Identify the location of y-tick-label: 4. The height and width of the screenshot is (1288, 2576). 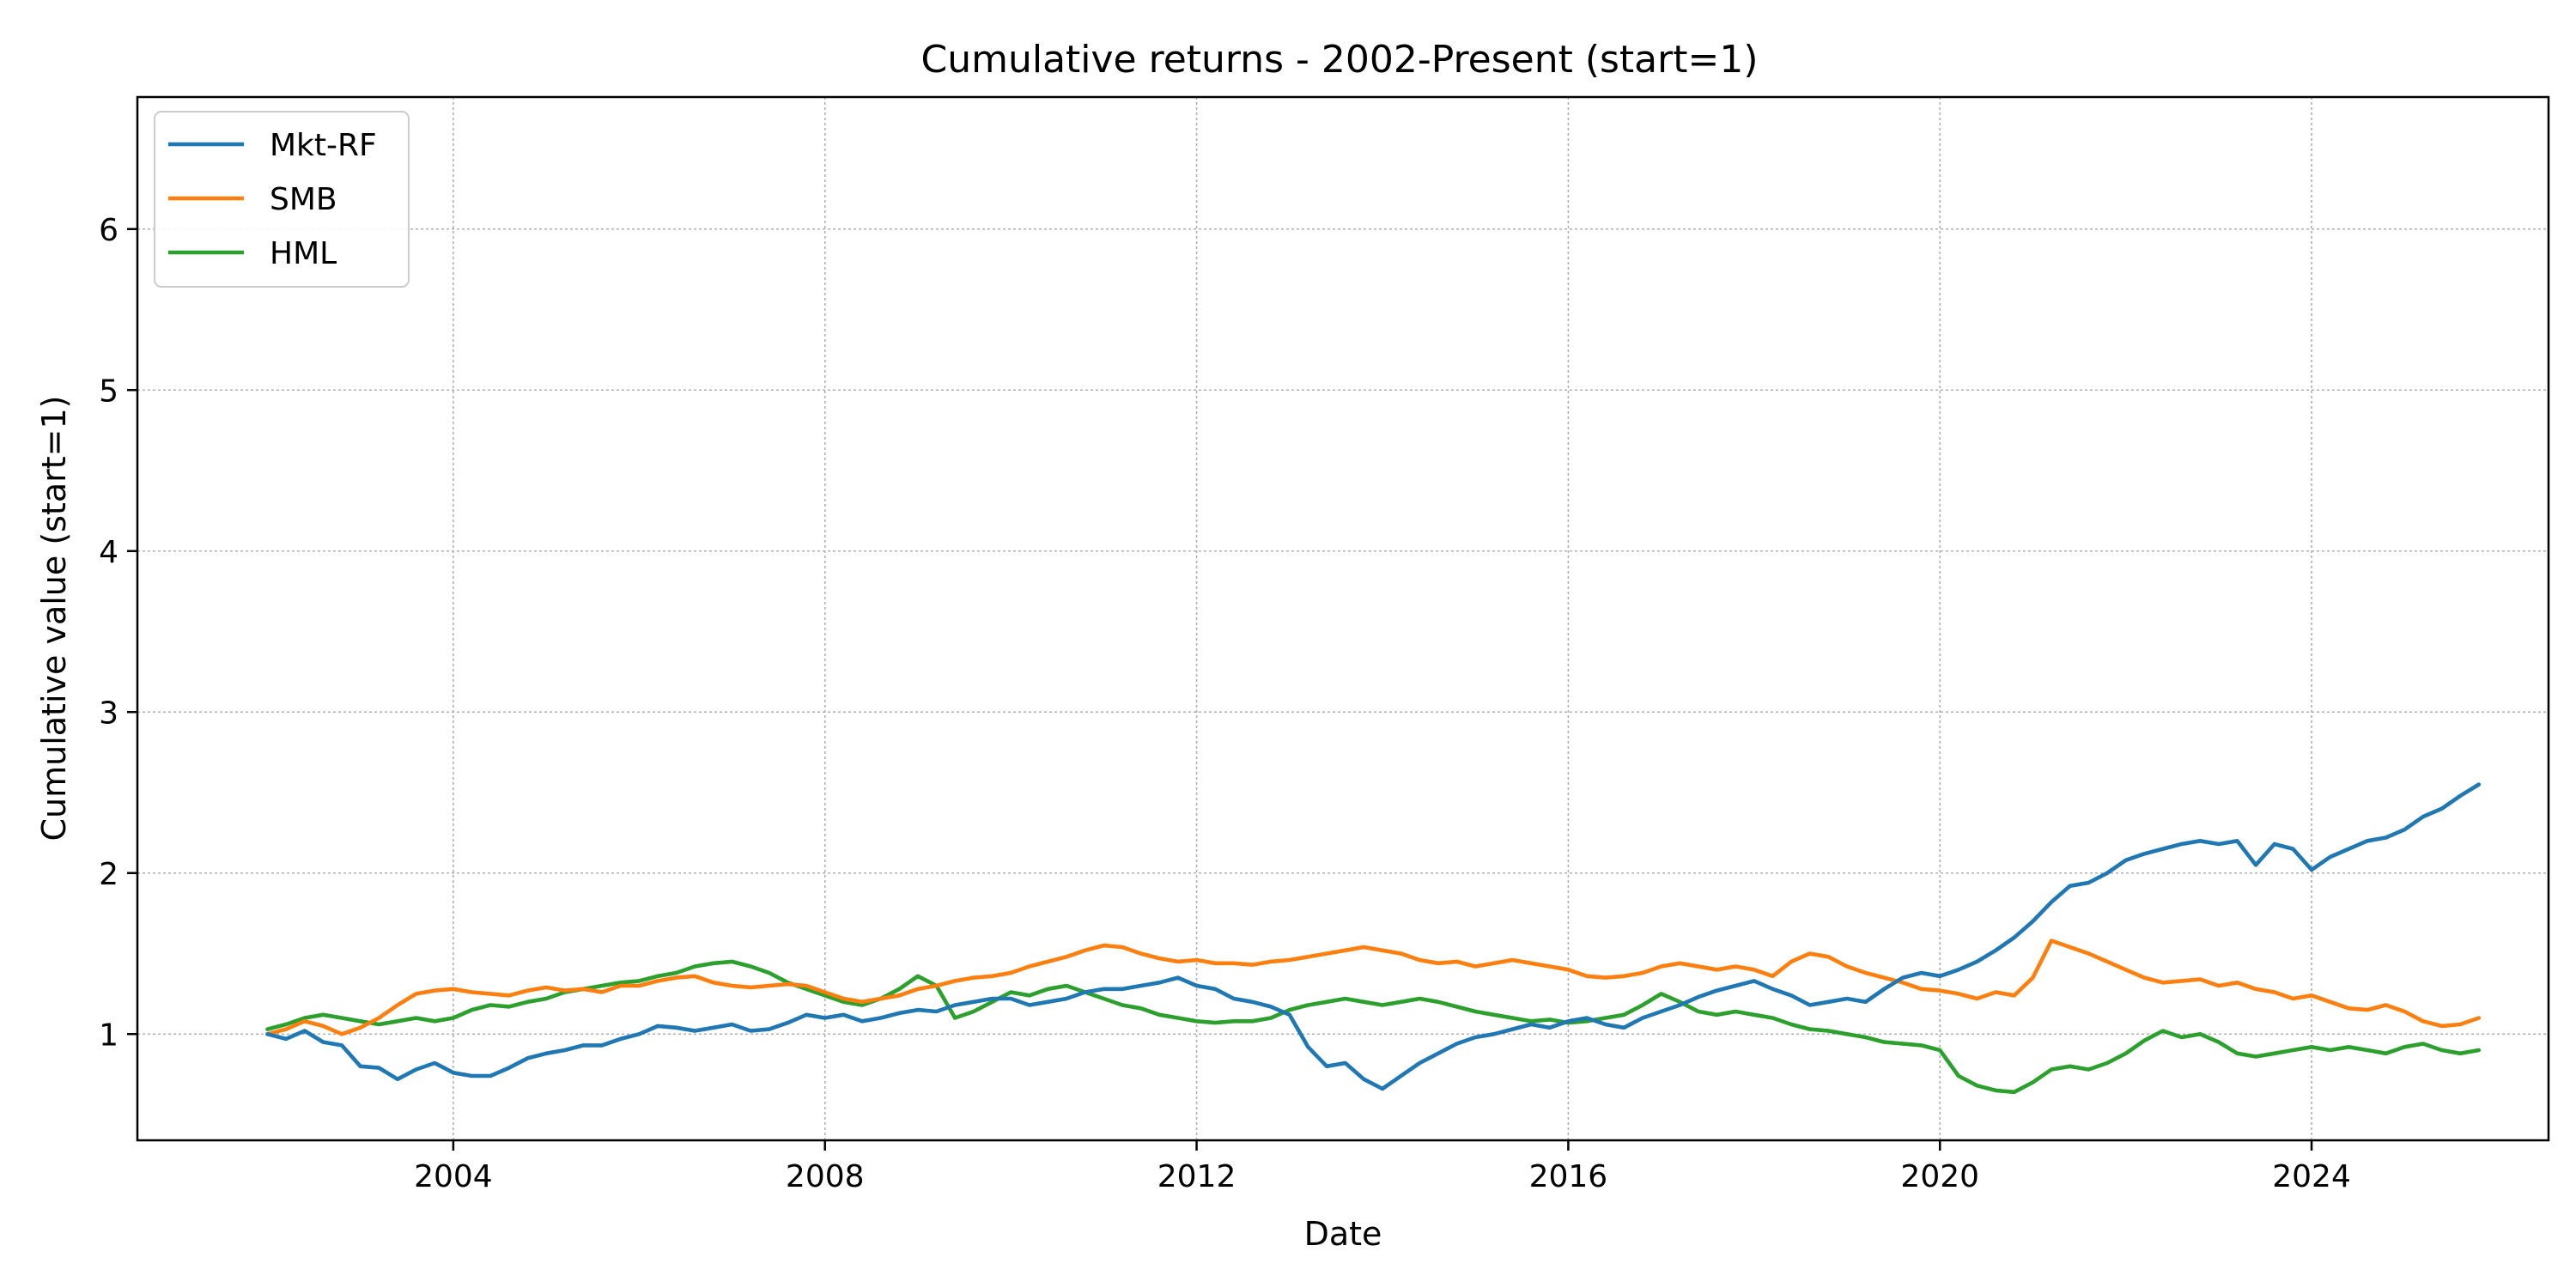
(109, 552).